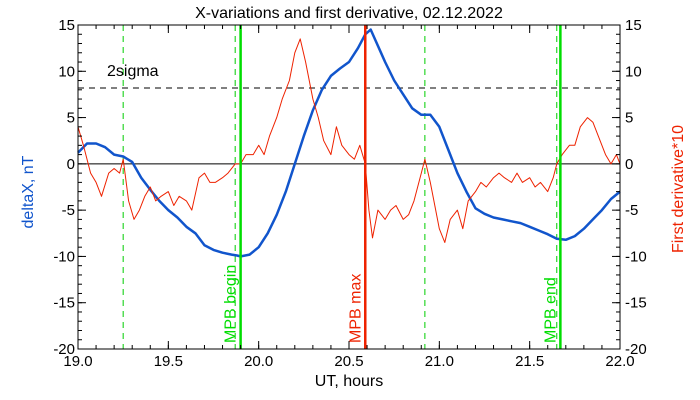 The width and height of the screenshot is (700, 400). I want to click on y-tick-label-left: 15, so click(66, 25).